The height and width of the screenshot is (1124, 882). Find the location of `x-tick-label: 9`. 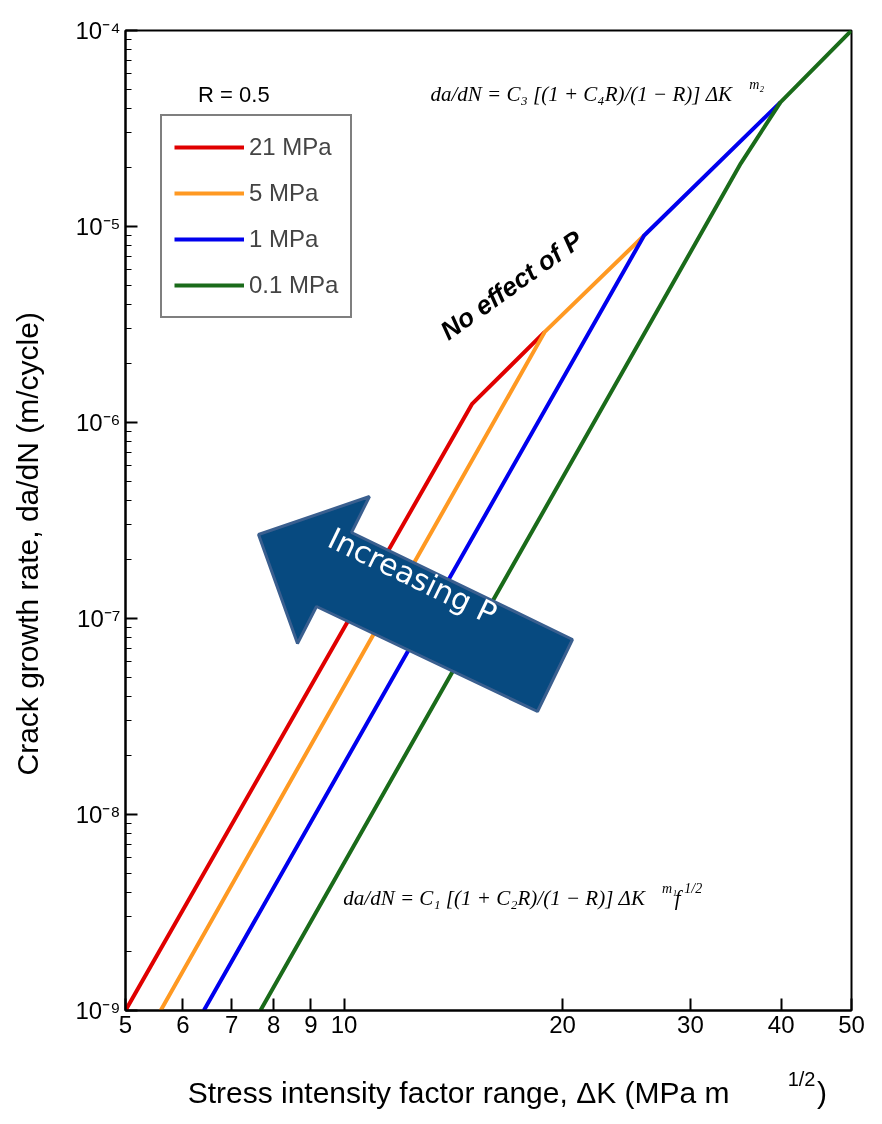

x-tick-label: 9 is located at coordinates (311, 1024).